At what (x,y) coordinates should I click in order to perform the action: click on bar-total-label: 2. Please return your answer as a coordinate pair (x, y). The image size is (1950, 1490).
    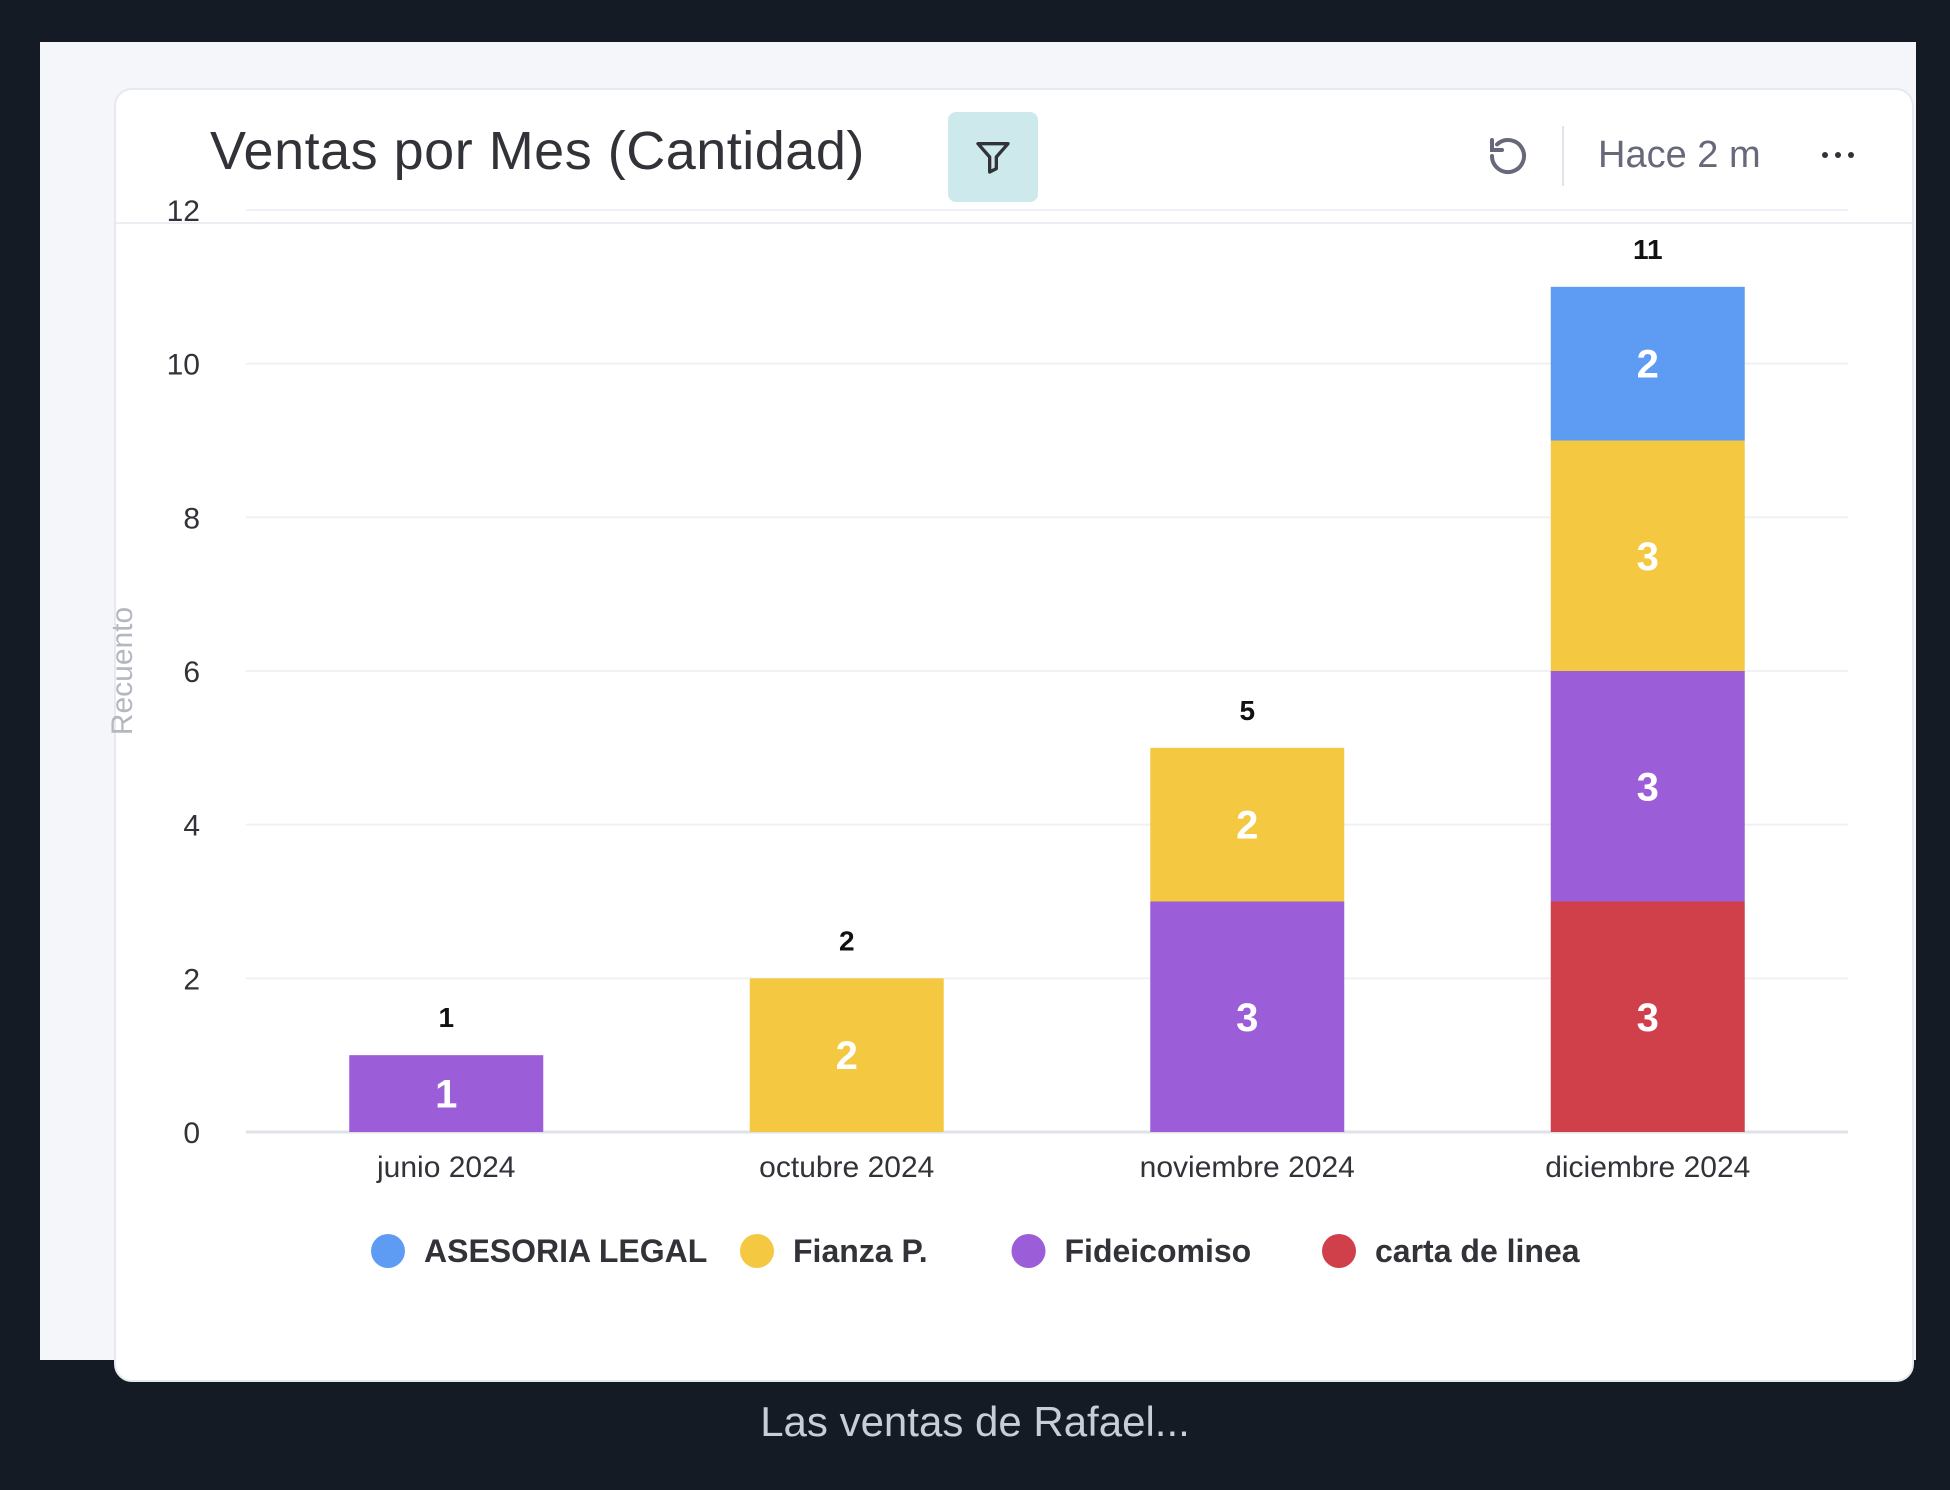
    Looking at the image, I should click on (847, 940).